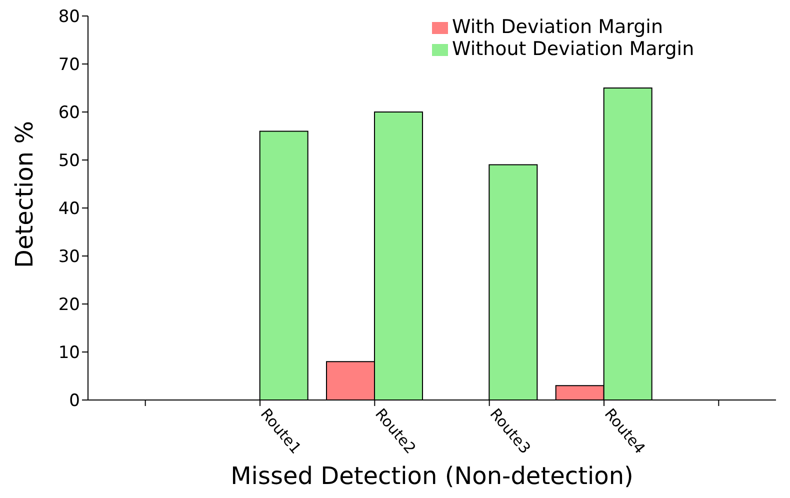  Describe the element at coordinates (69, 17) in the screenshot. I see `y-tick-label: 80` at that location.